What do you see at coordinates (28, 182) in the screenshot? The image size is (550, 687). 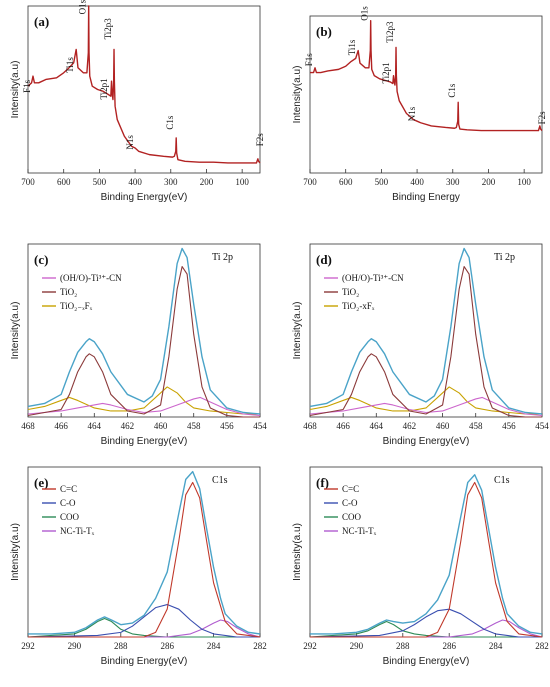 I see `x-tick-label: 700` at bounding box center [28, 182].